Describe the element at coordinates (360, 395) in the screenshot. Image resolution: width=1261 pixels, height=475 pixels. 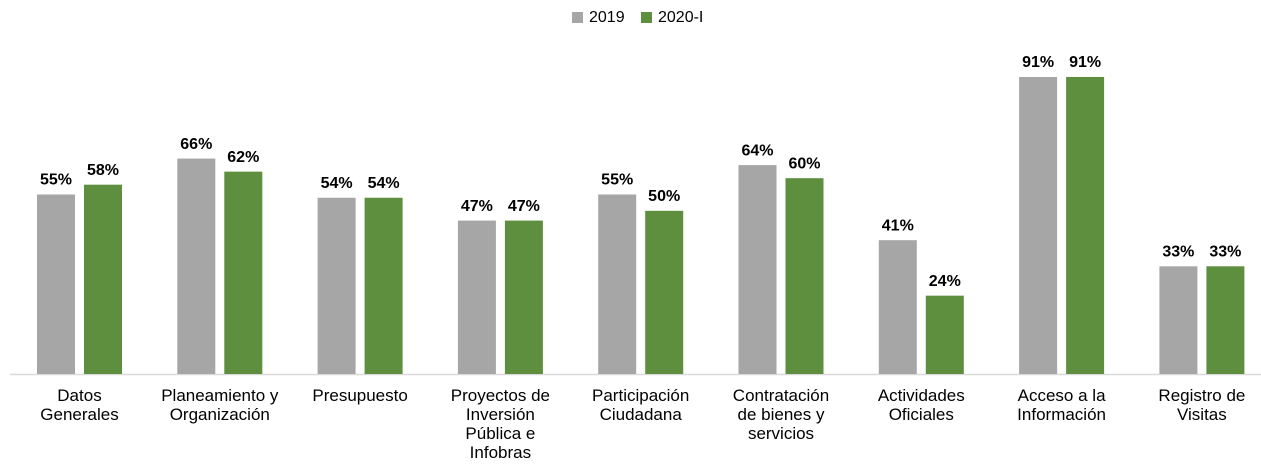
I see `x-tick-label: Presupuesto` at that location.